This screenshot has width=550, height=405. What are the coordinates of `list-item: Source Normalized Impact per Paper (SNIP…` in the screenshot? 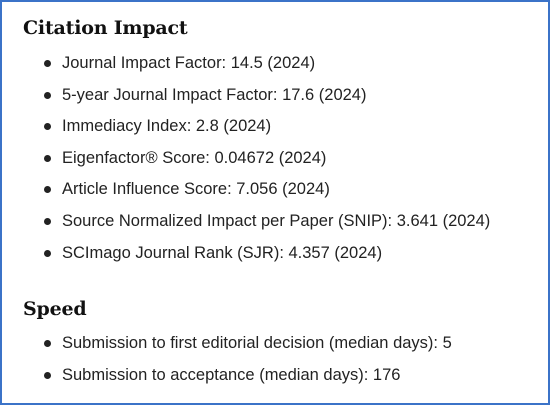 It's located at (246, 222).